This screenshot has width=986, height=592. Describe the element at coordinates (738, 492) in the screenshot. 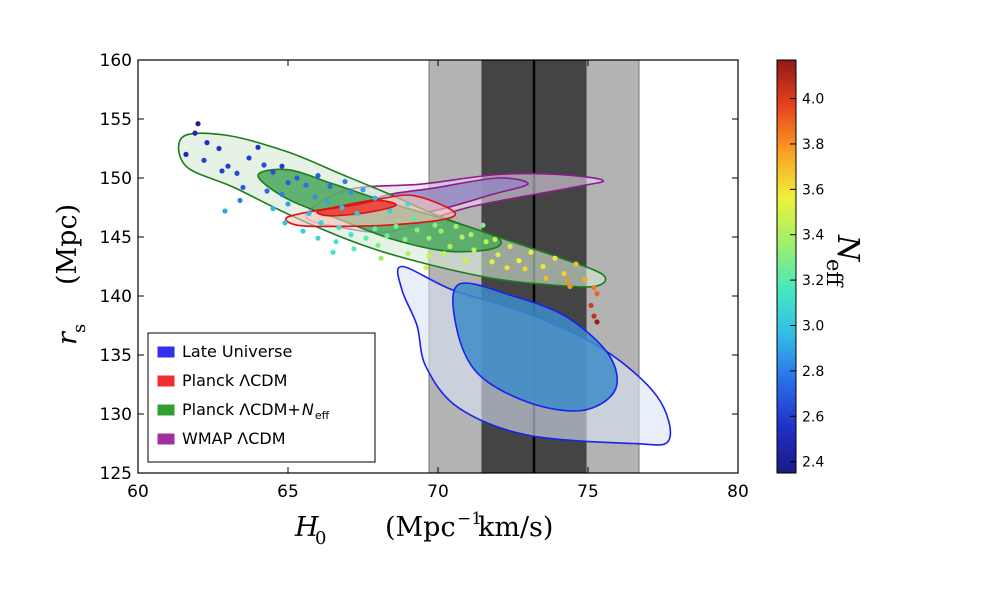

I see `x-tick-label: 80` at that location.